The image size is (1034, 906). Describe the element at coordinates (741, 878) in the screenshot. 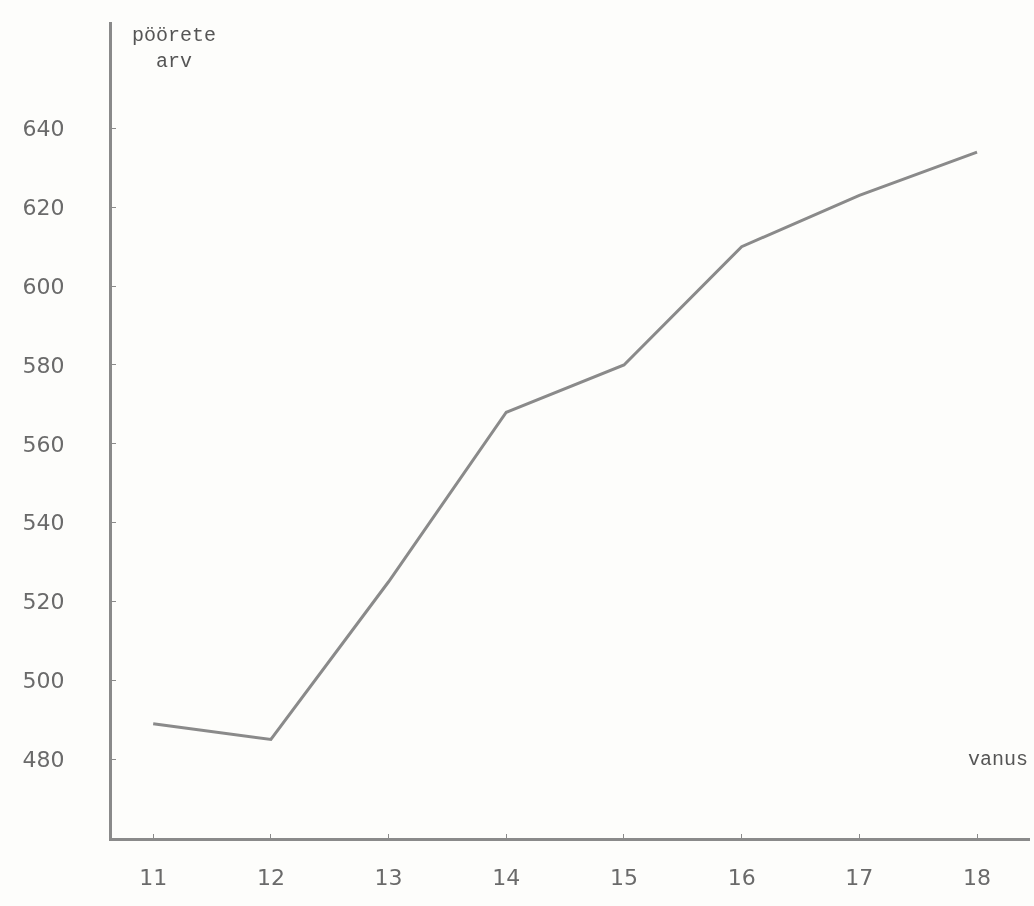

I see `x-tick-label: 16` at that location.